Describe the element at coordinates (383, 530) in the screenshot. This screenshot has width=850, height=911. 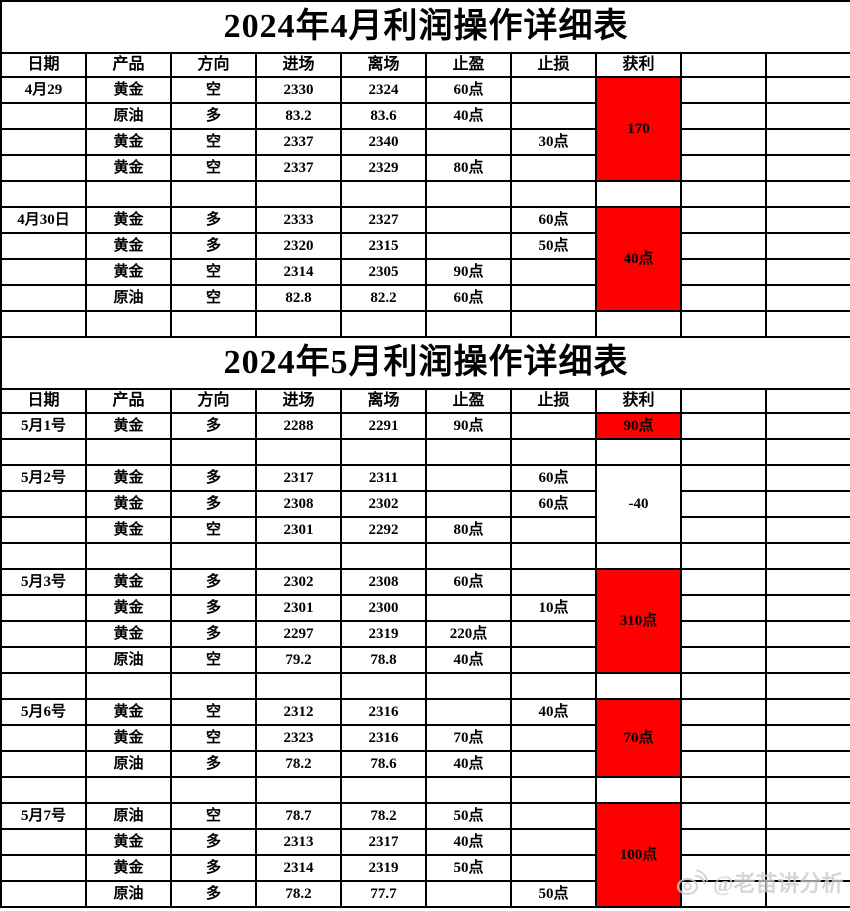
I see `exit-cell: 2292` at that location.